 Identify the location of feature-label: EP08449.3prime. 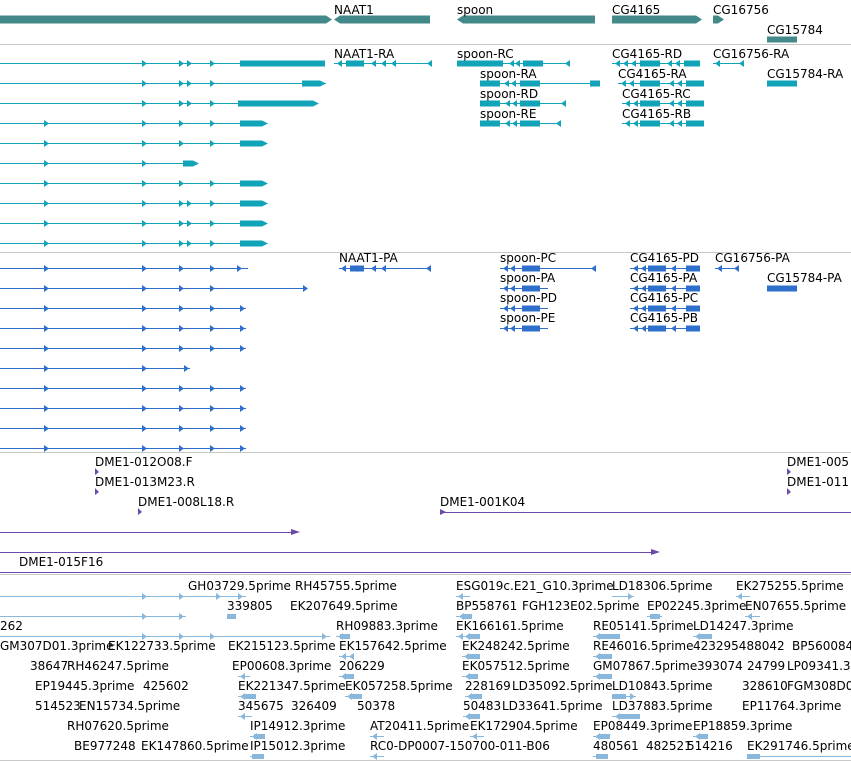
(642, 726).